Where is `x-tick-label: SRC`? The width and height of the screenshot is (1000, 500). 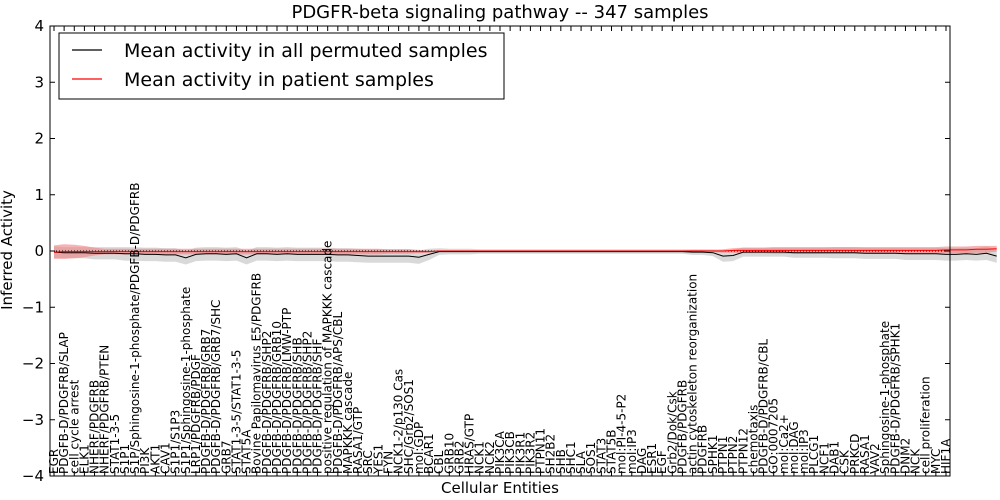
x-tick-label: SRC is located at coordinates (368, 462).